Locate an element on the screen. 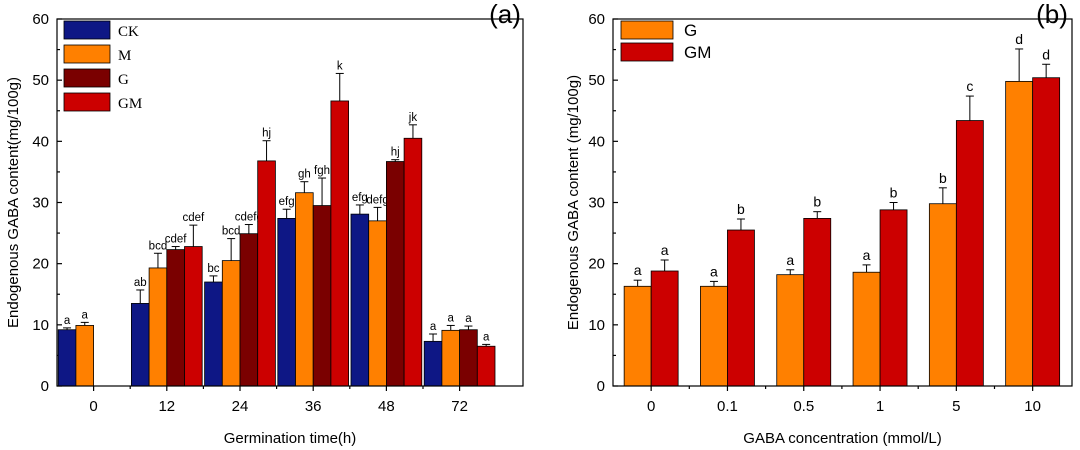 The width and height of the screenshot is (1080, 450). legend-swatch-G is located at coordinates (87, 78).